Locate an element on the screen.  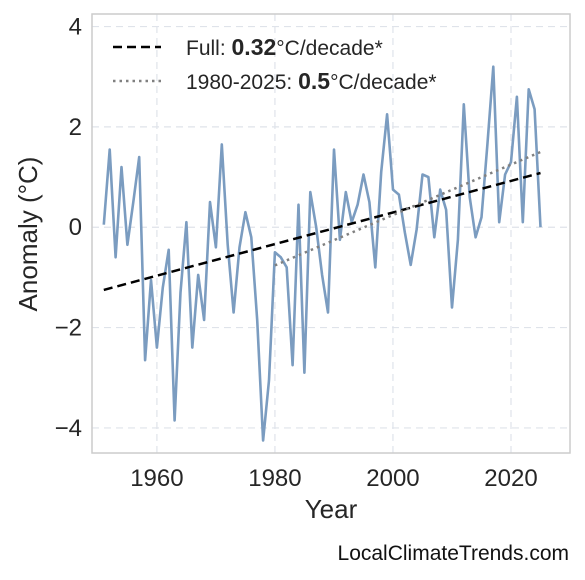
x-tick-label-2000: 2000 is located at coordinates (392, 478).